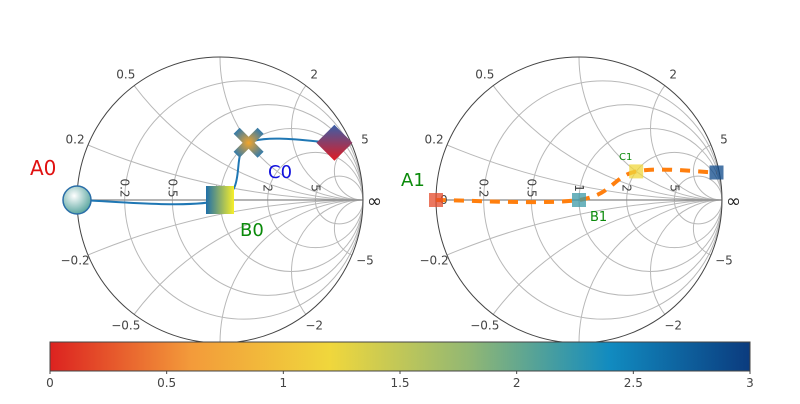  Describe the element at coordinates (50, 383) in the screenshot. I see `colorbar-tick-label: 0` at that location.